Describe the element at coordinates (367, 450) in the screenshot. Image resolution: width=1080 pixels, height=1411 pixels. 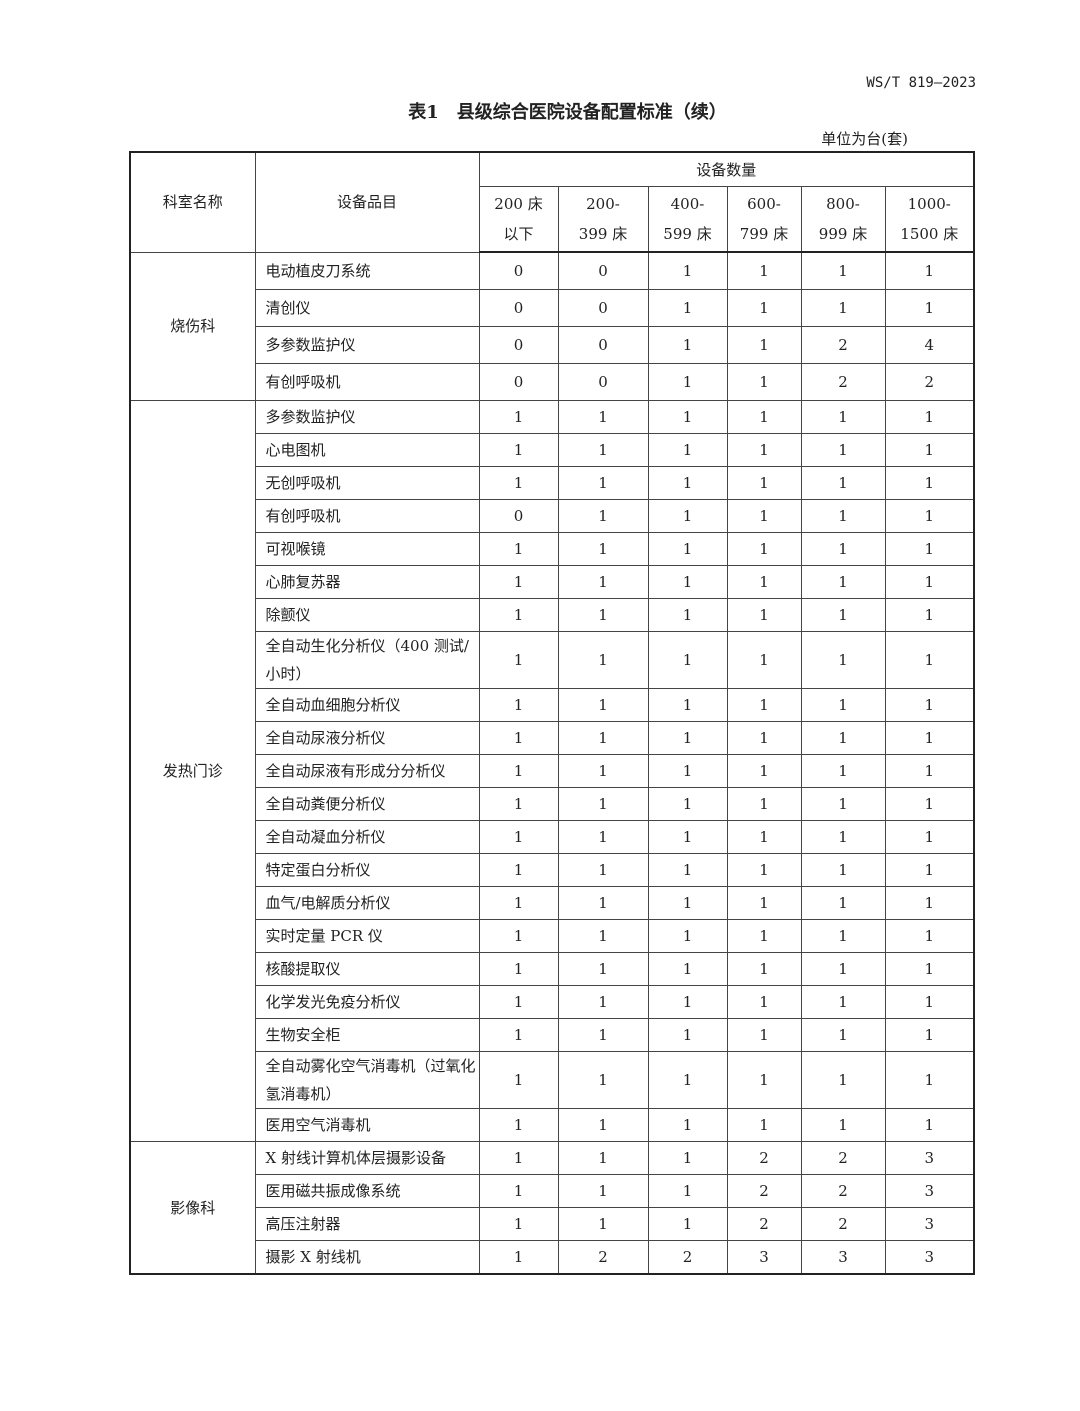
I see `equipment-item: 心电图机` at that location.